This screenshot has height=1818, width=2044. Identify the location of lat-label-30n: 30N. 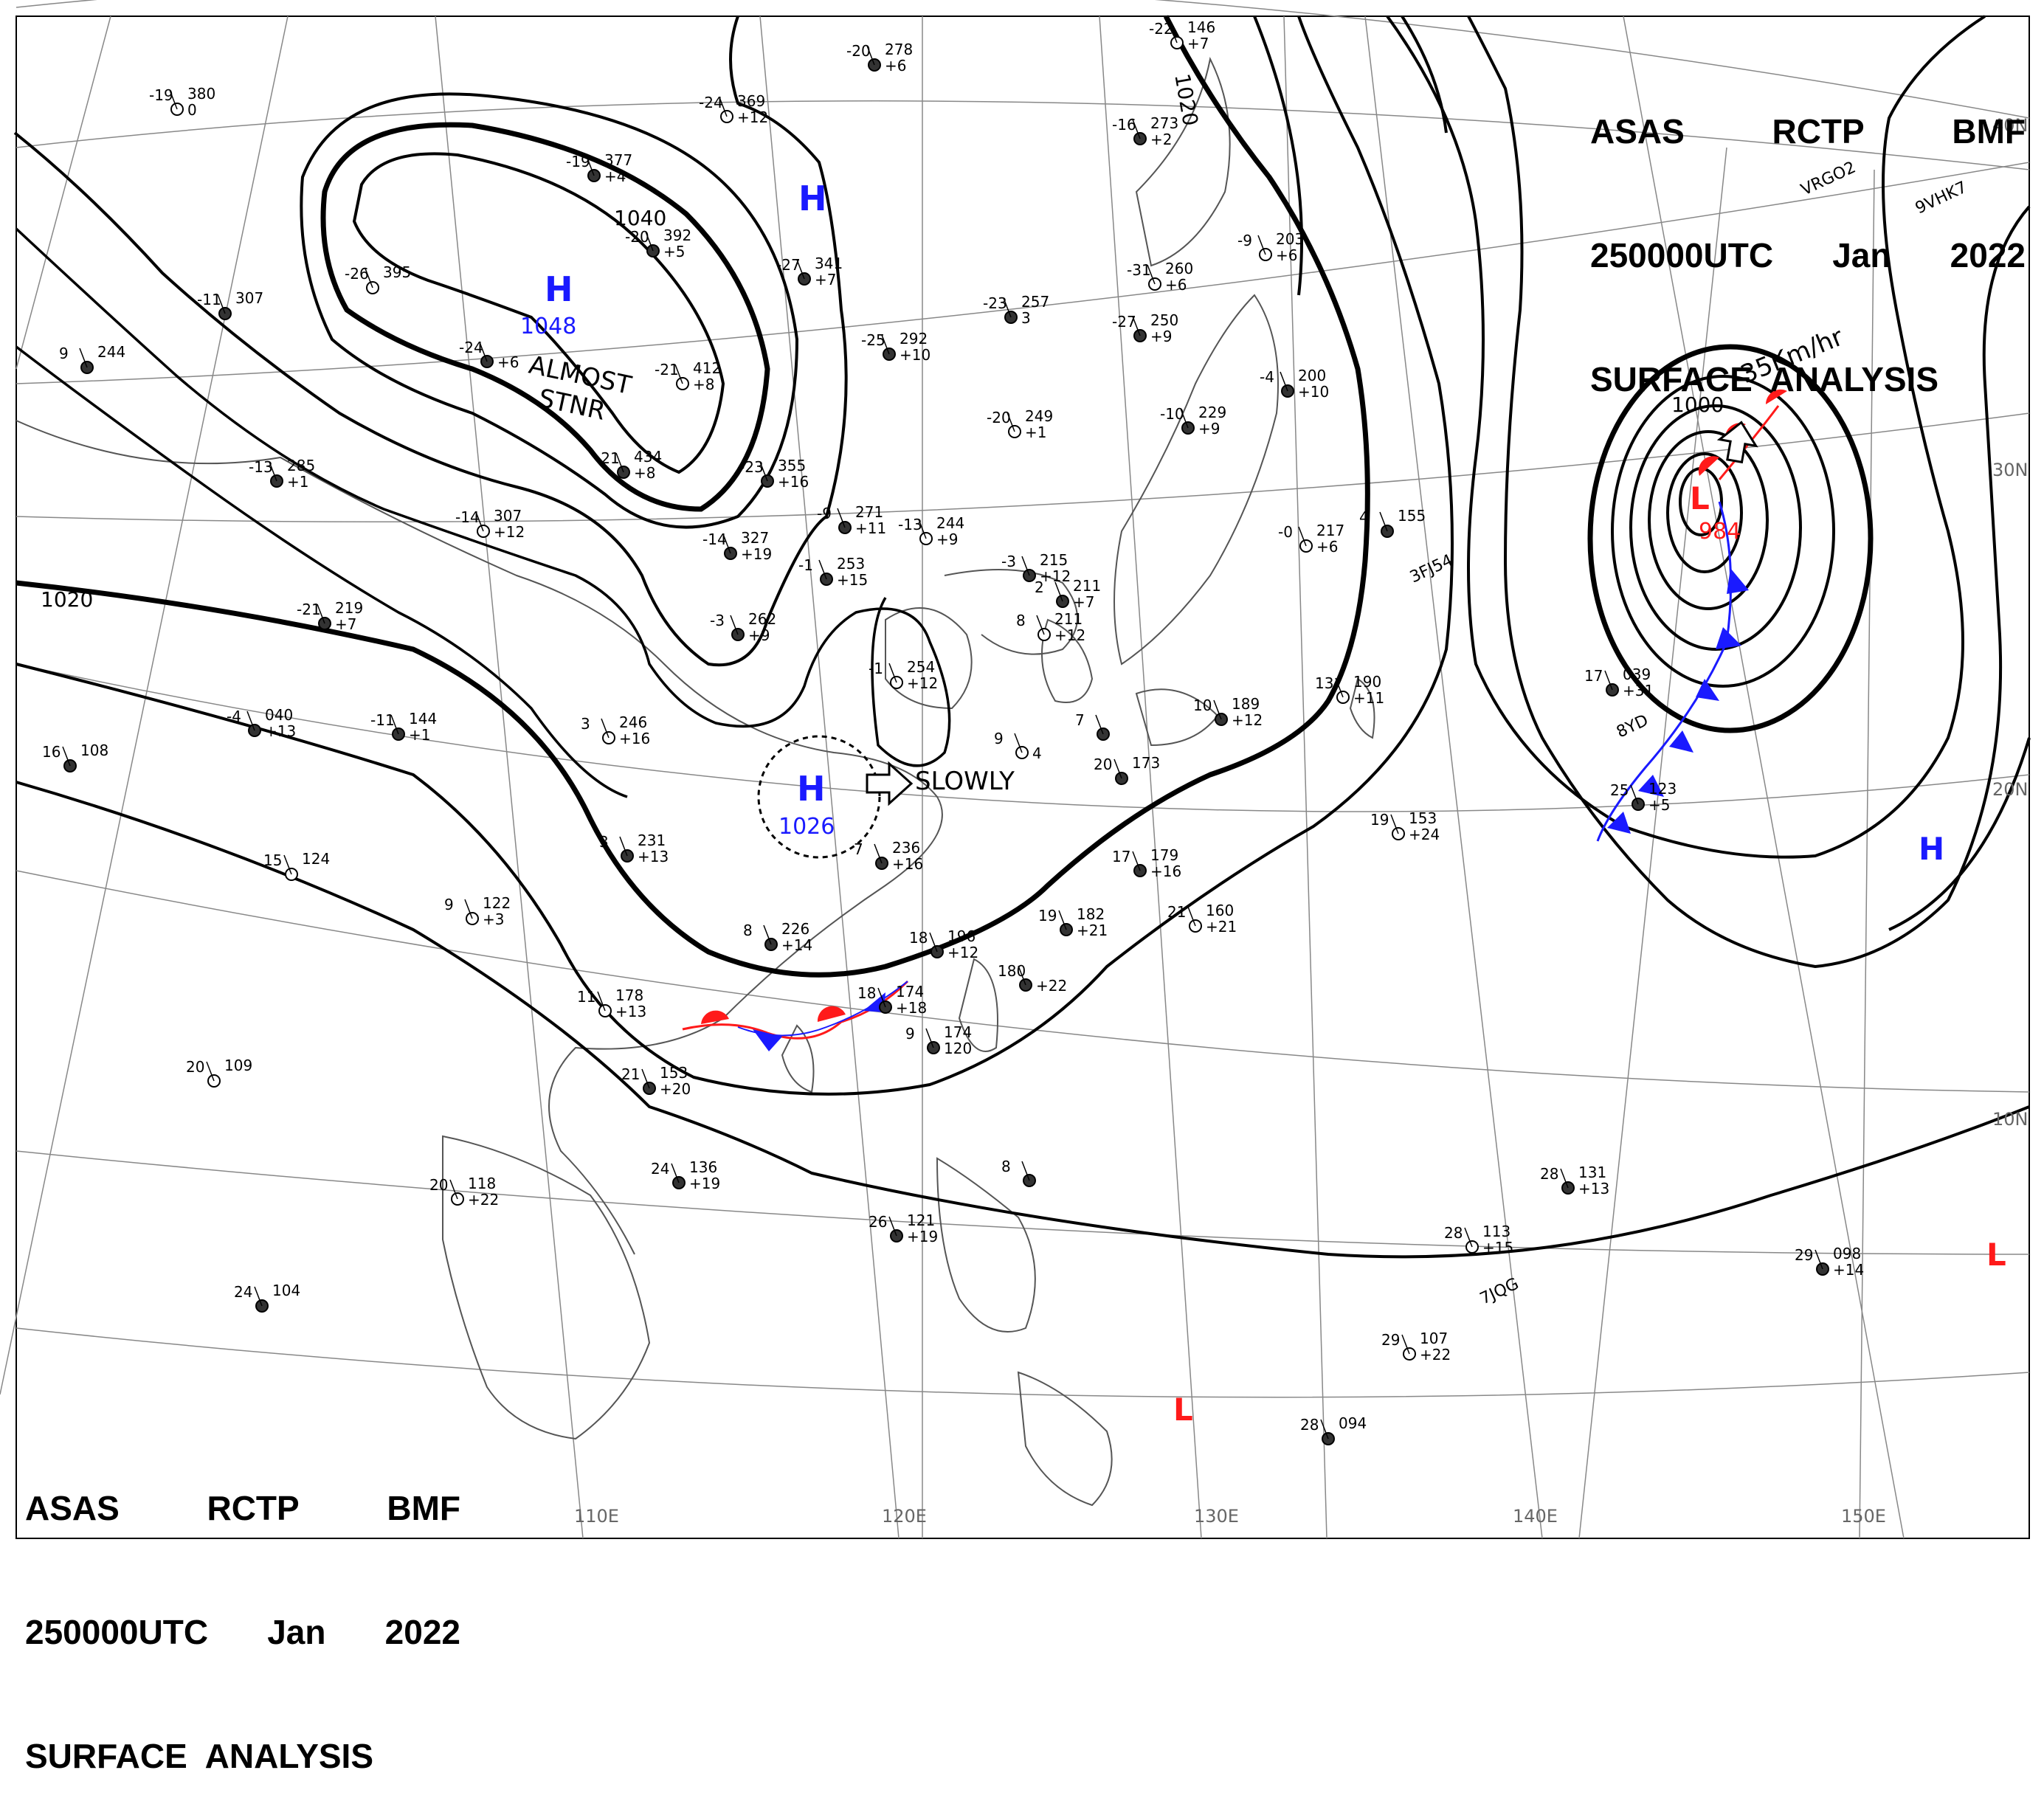
(2010, 470).